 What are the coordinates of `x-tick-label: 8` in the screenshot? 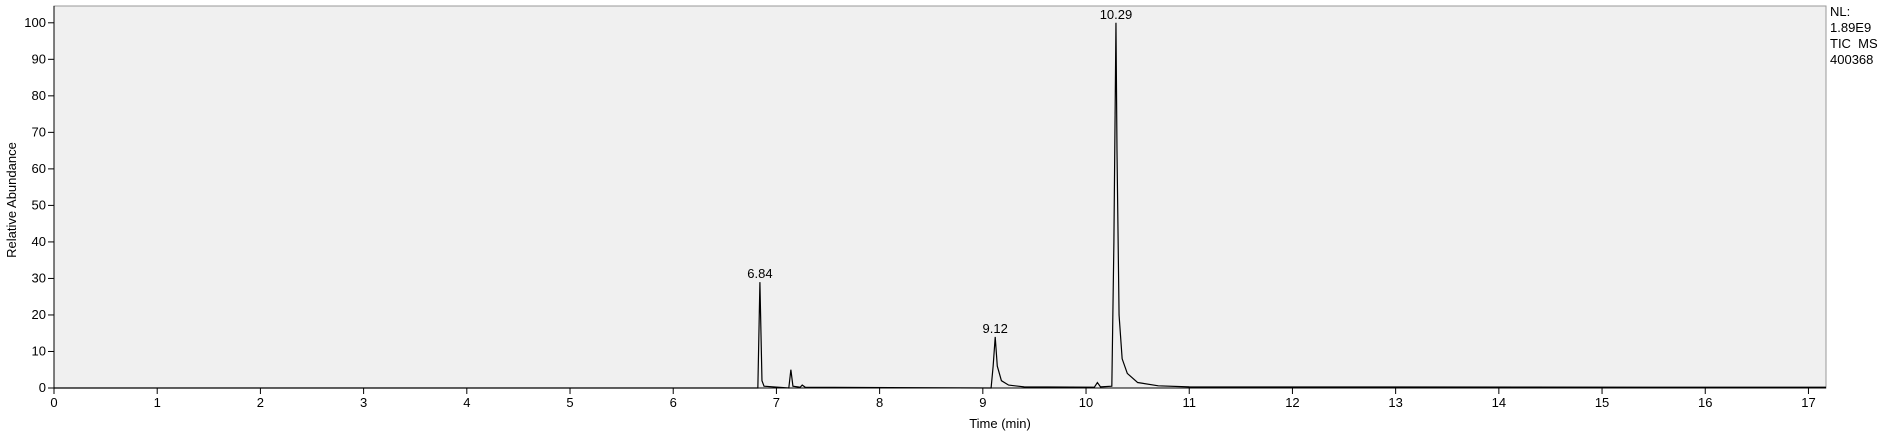 It's located at (879, 402).